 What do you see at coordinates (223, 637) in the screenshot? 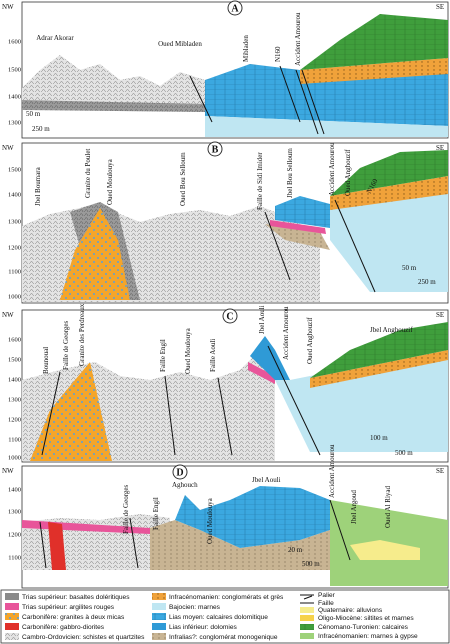
I see `legend-label: Infralias?: conglomérat monogenique` at bounding box center [223, 637].